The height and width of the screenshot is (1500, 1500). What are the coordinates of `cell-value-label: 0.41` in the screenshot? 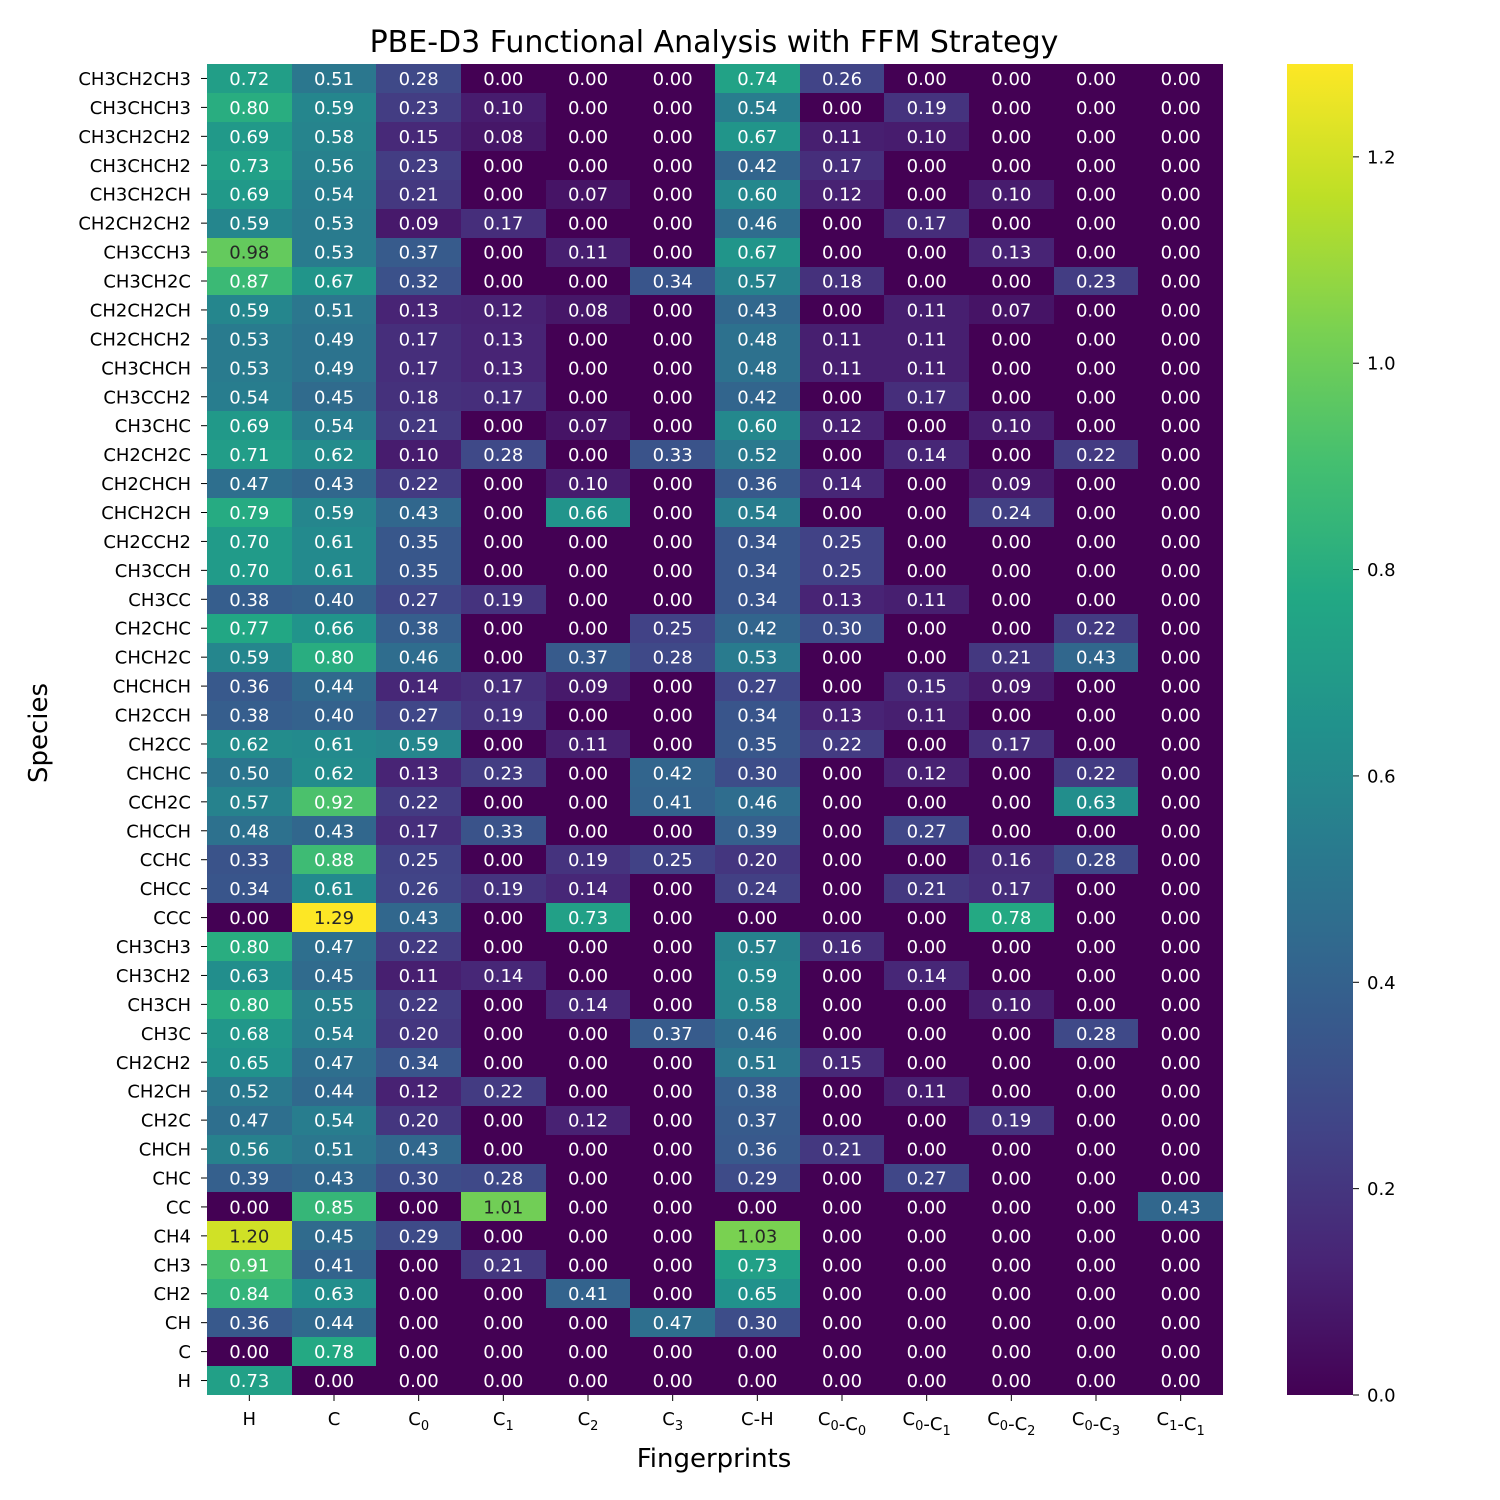 It's located at (673, 802).